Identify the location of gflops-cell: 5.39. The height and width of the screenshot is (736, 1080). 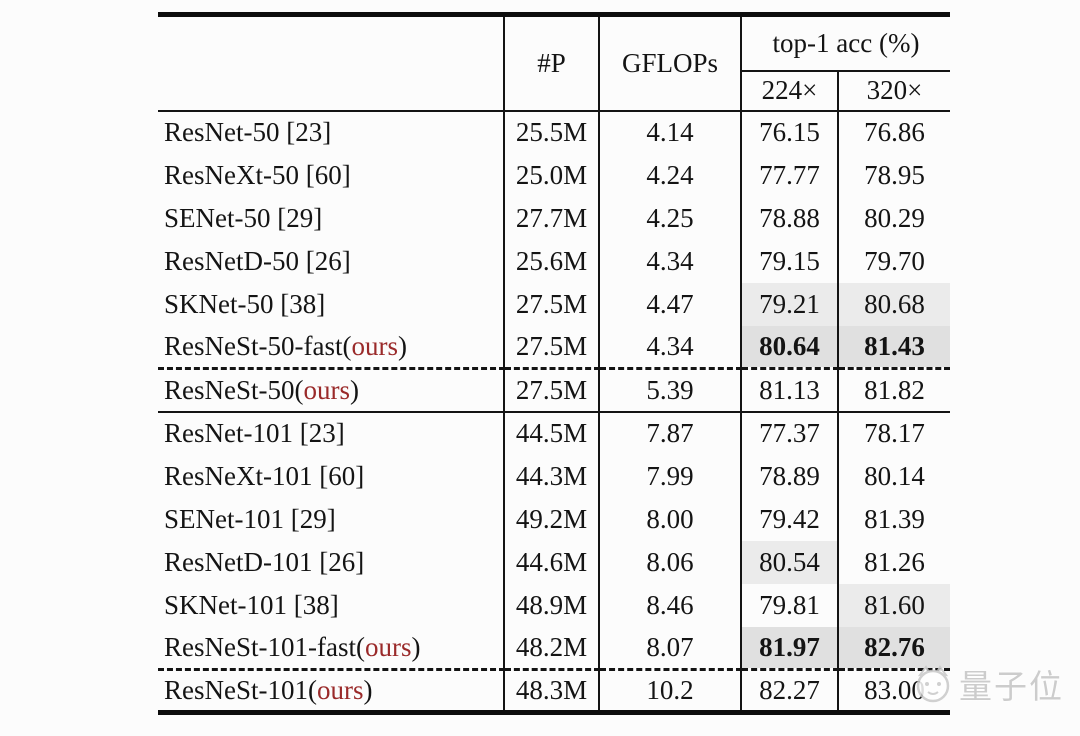
(669, 390).